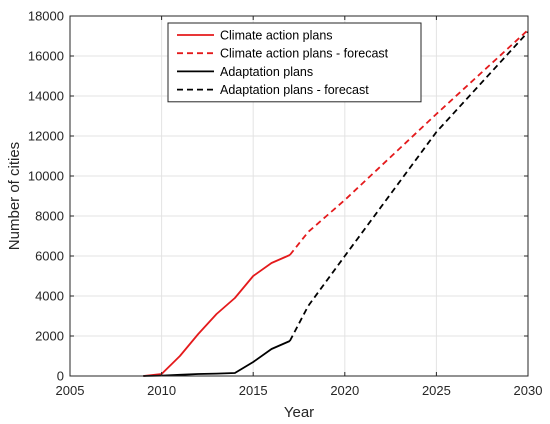 The height and width of the screenshot is (424, 550). What do you see at coordinates (299, 412) in the screenshot?
I see `x-axis-label: Year` at bounding box center [299, 412].